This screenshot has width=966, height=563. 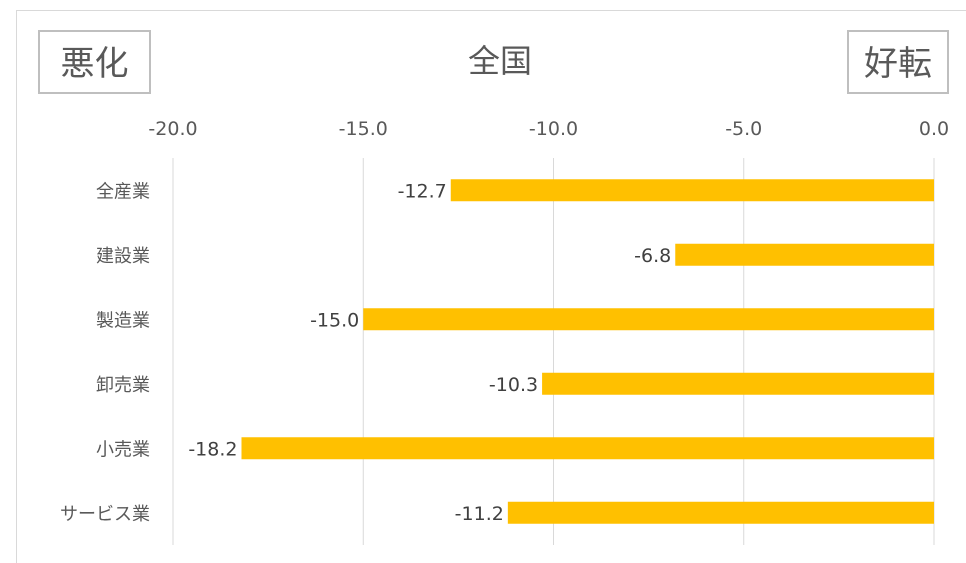 I want to click on category-label: 小売業, so click(x=123, y=449).